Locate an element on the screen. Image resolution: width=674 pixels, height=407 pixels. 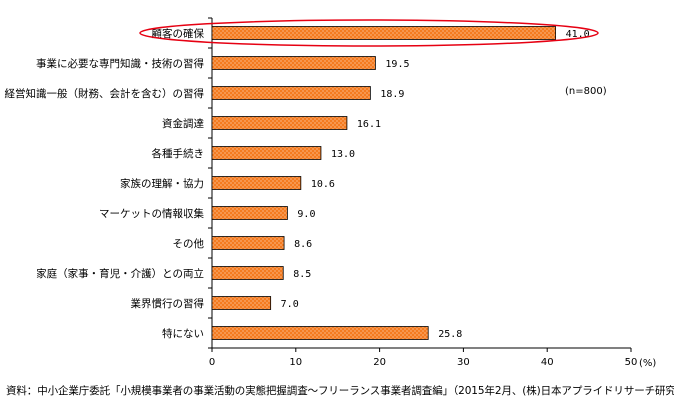
category-label: その他 is located at coordinates (189, 243).